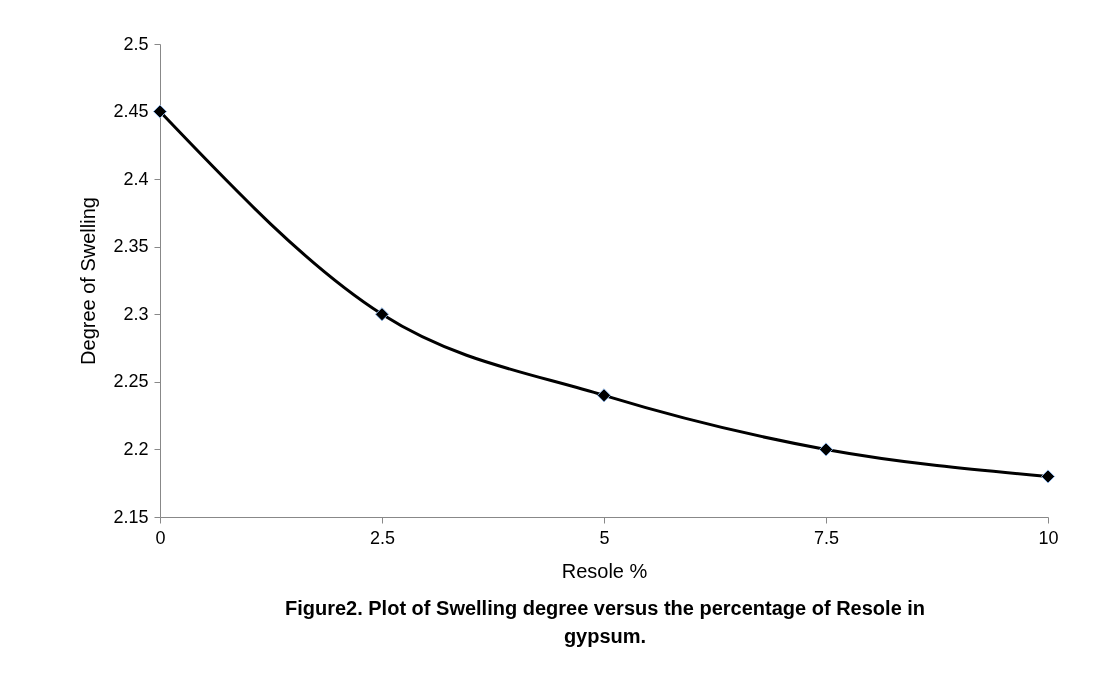 The height and width of the screenshot is (677, 1108). What do you see at coordinates (1048, 537) in the screenshot?
I see `x-tick-label: 10` at bounding box center [1048, 537].